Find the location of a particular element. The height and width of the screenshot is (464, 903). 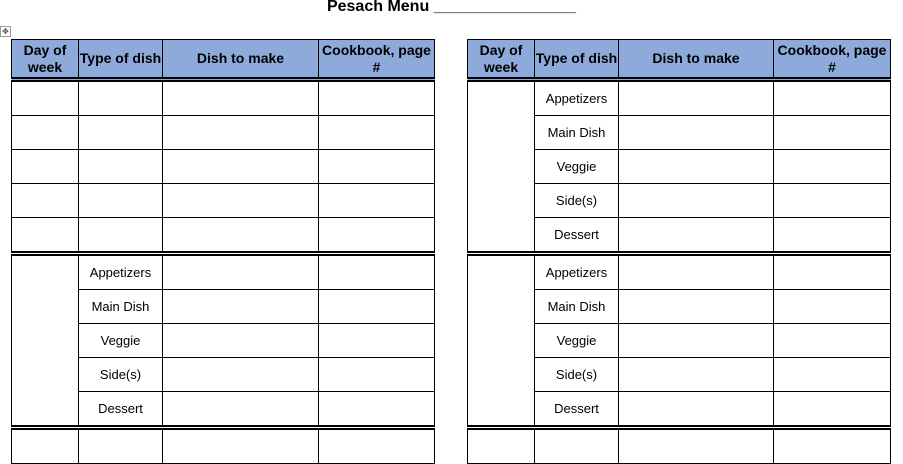

table-row: Dessert is located at coordinates (223, 410).